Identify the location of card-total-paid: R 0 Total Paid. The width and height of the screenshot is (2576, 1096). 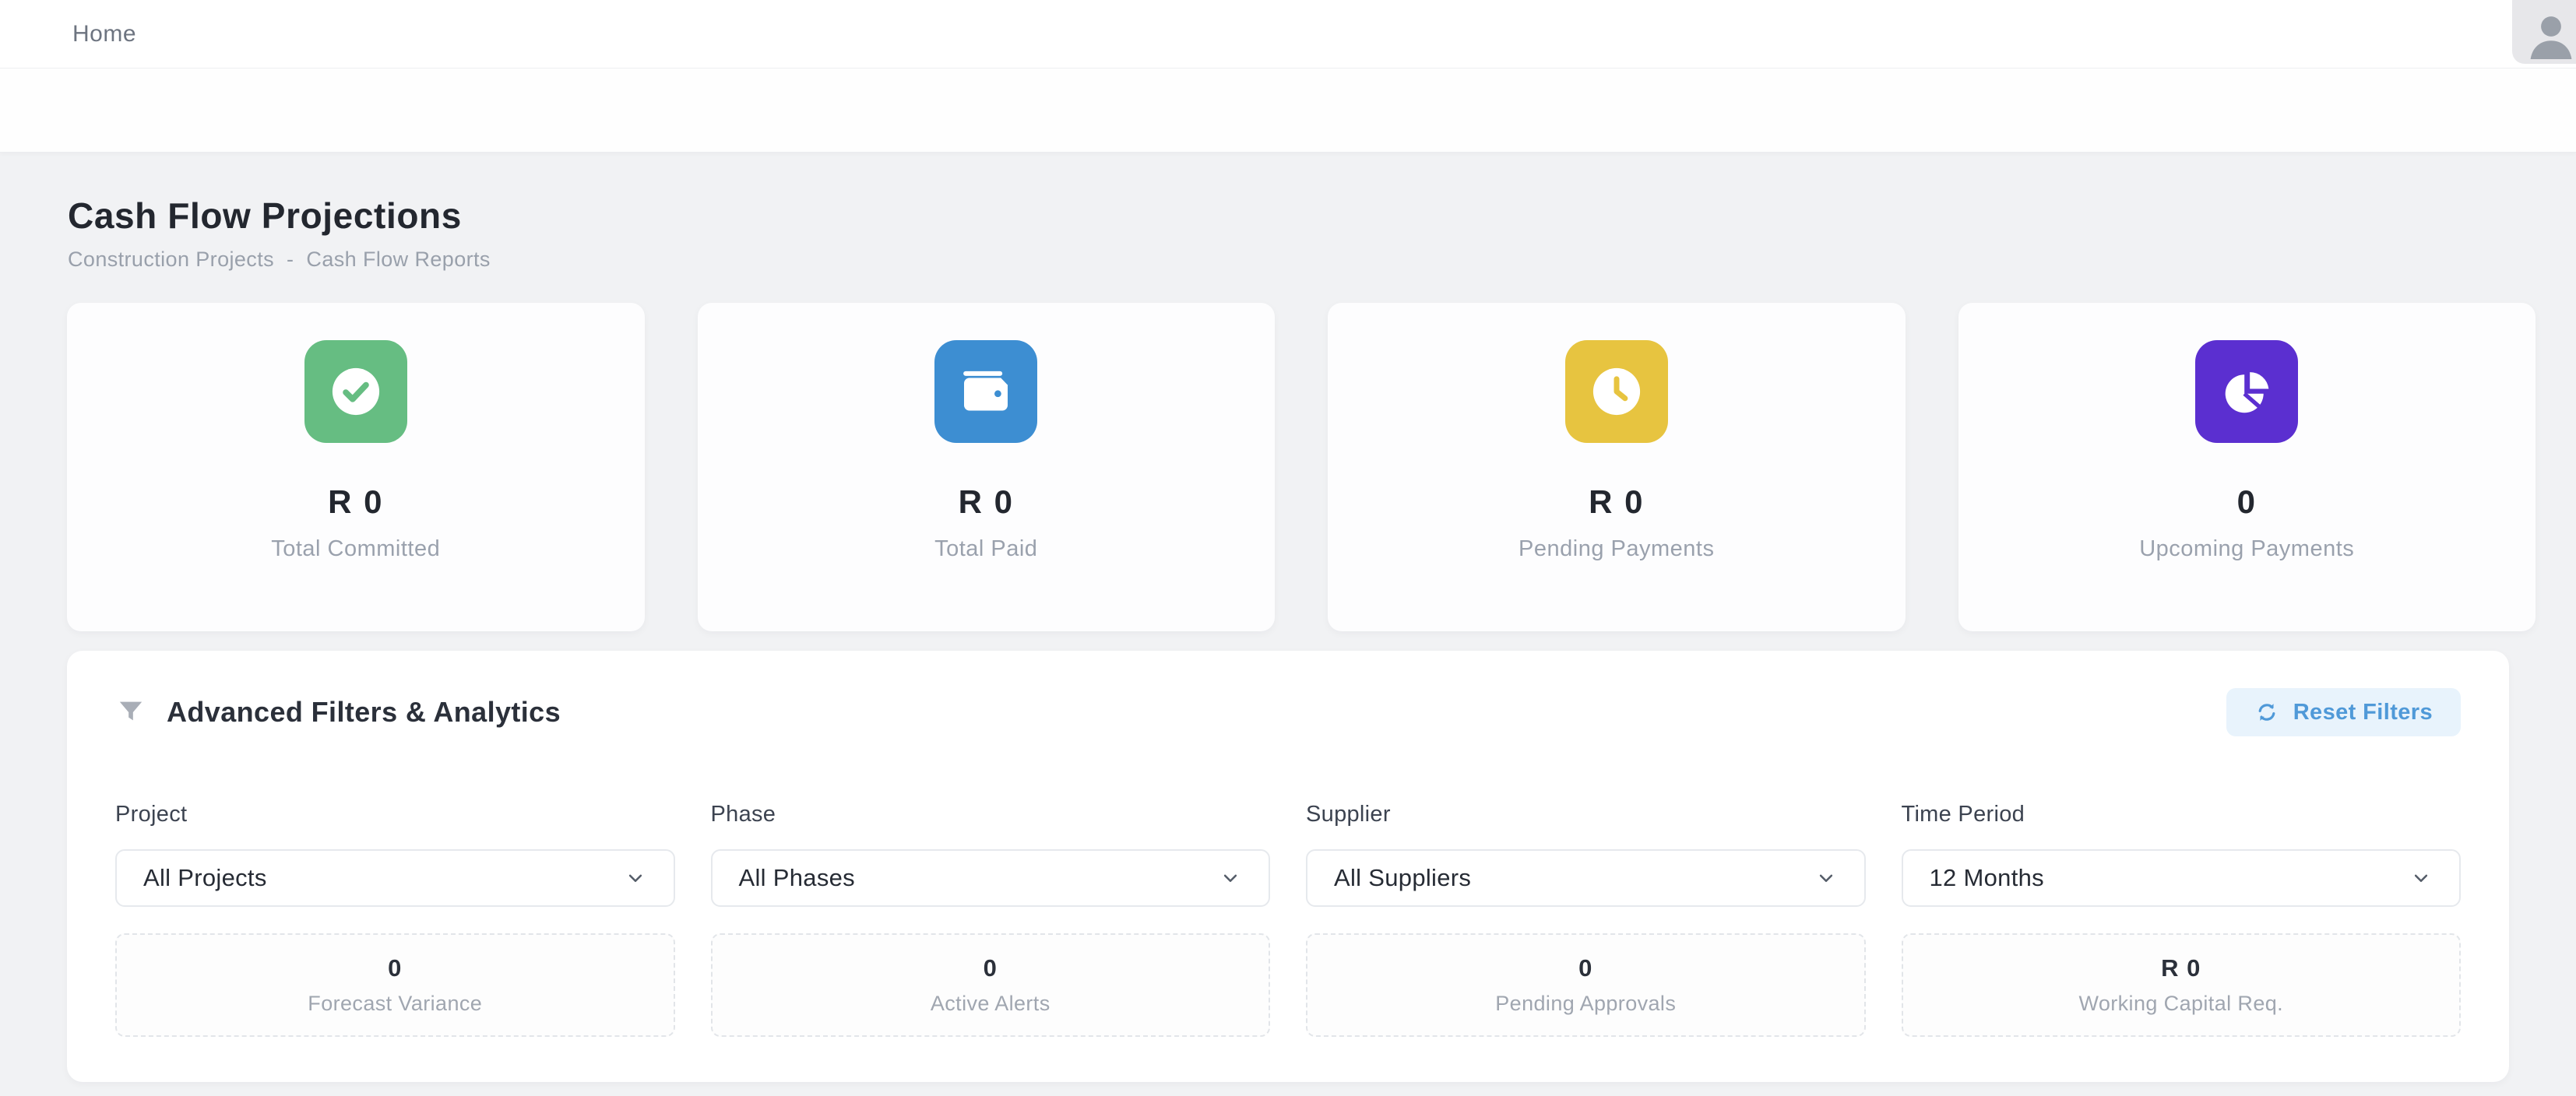
(986, 467).